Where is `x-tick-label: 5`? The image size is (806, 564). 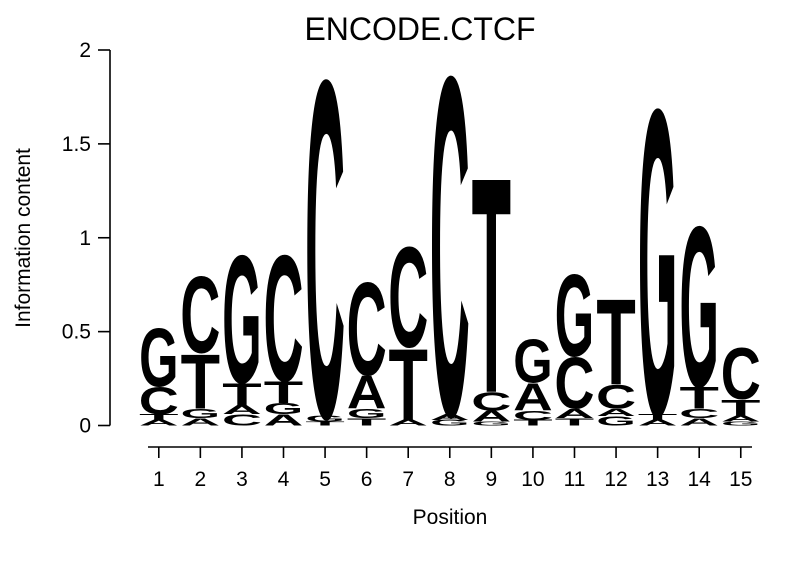
x-tick-label: 5 is located at coordinates (325, 479).